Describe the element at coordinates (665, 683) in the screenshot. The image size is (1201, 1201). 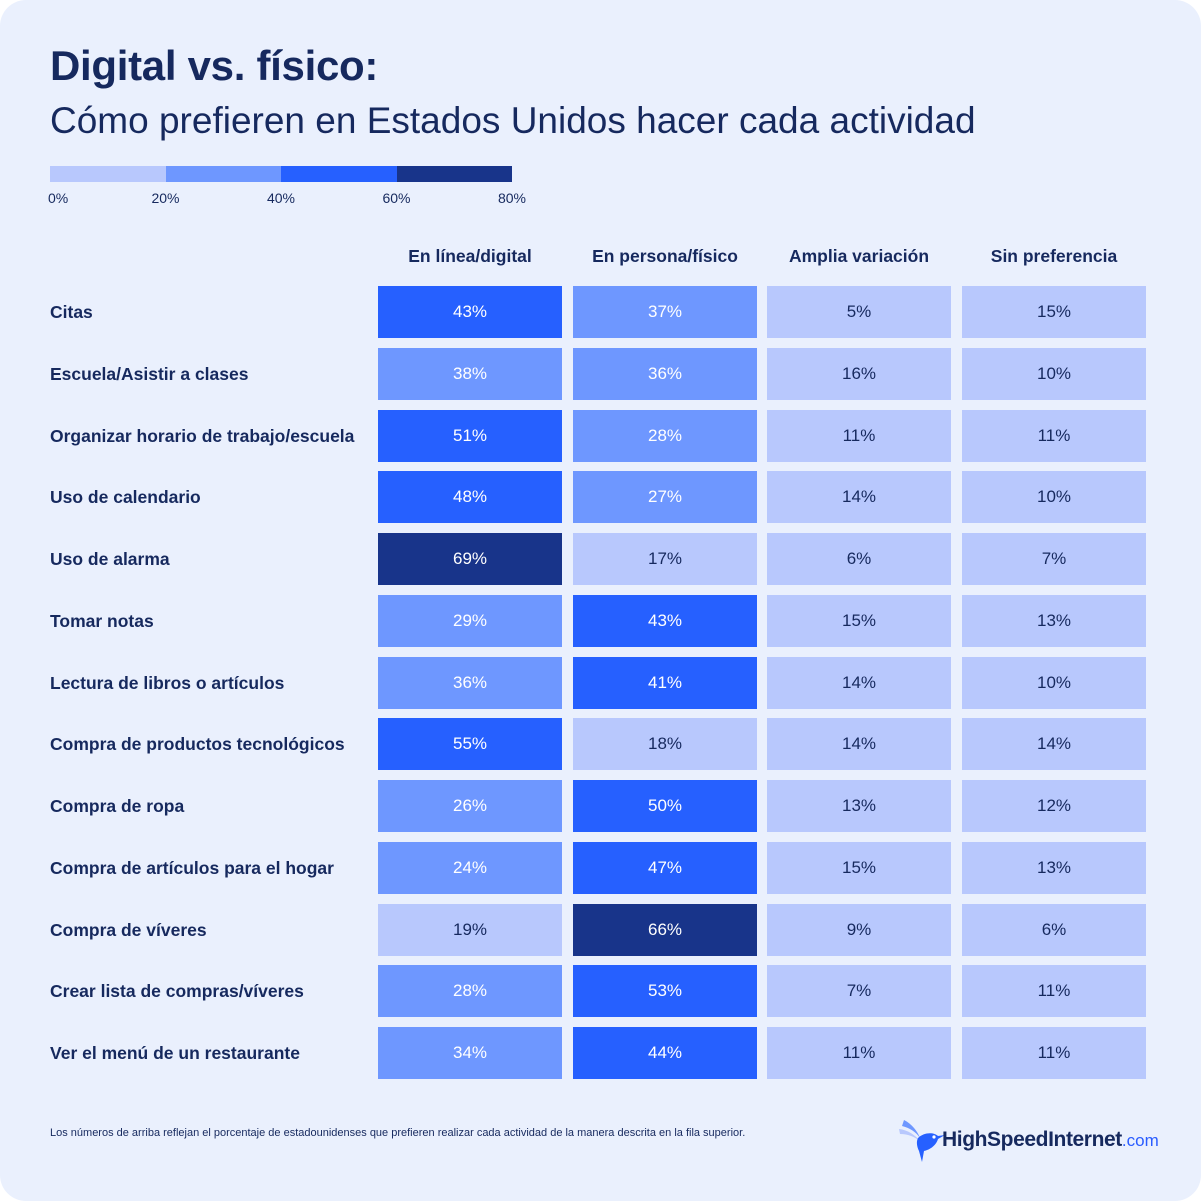
I see `table-cell: 41%` at that location.